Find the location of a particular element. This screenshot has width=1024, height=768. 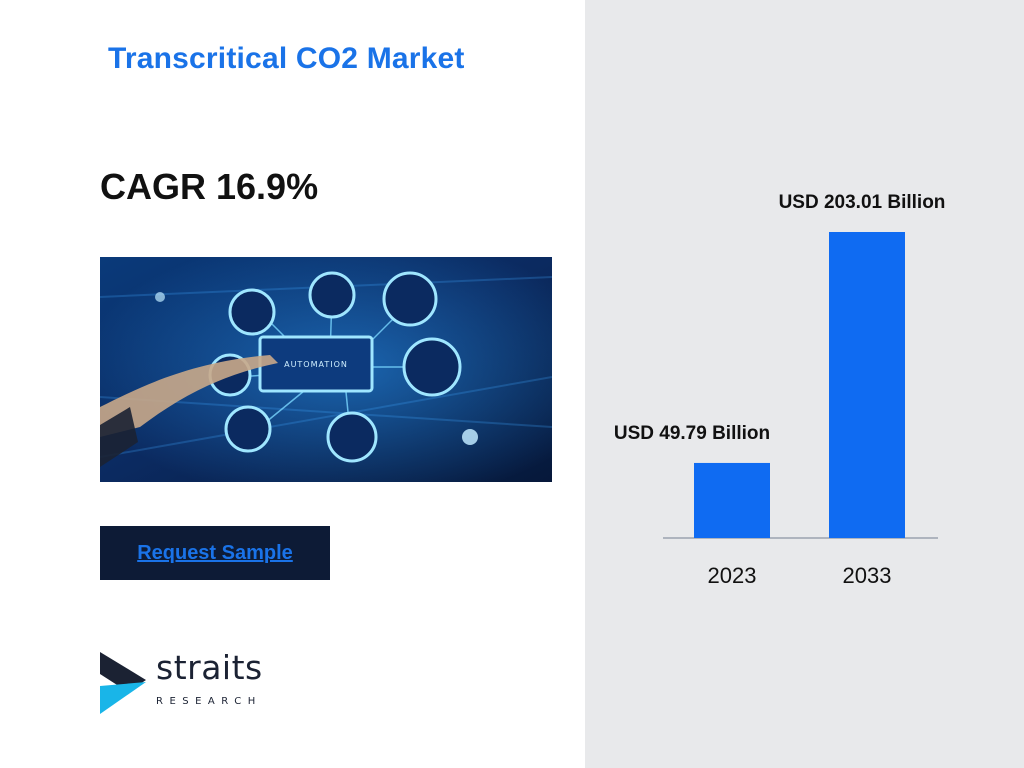

logo-subtitle: RESEARCH is located at coordinates (209, 701).